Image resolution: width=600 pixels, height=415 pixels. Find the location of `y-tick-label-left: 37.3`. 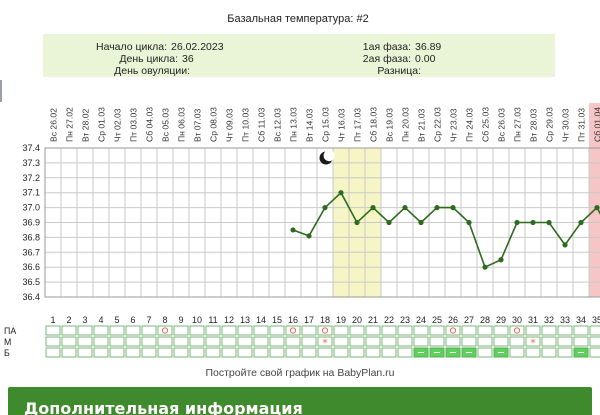

y-tick-label-left: 37.3 is located at coordinates (31, 163).